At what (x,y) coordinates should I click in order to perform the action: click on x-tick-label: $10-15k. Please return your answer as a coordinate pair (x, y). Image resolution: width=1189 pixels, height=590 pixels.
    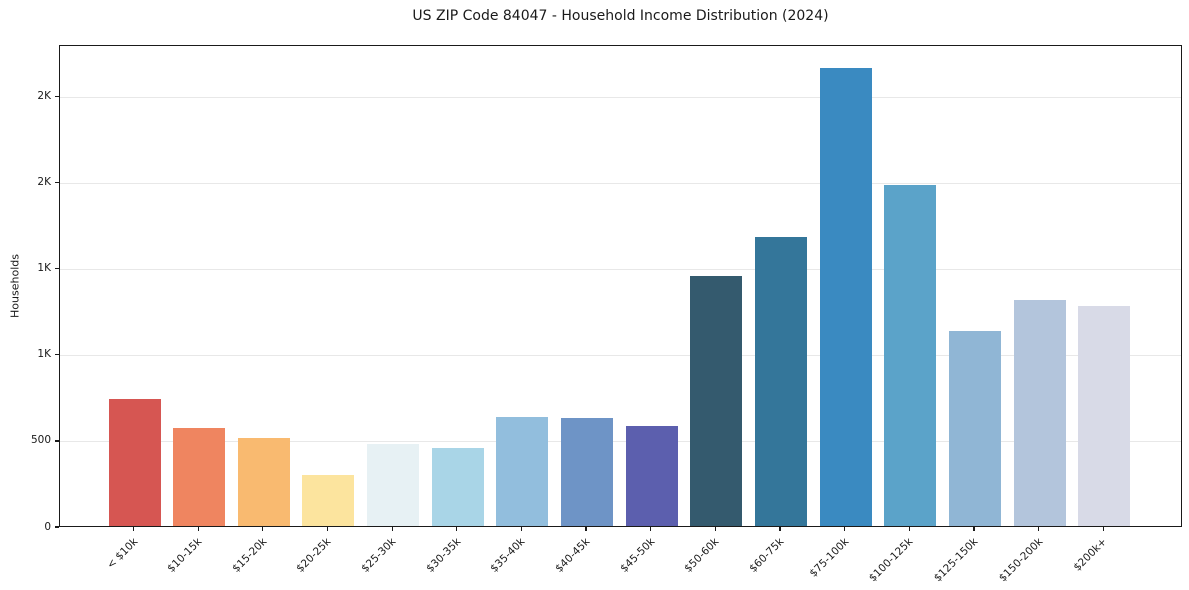
    Looking at the image, I should click on (185, 555).